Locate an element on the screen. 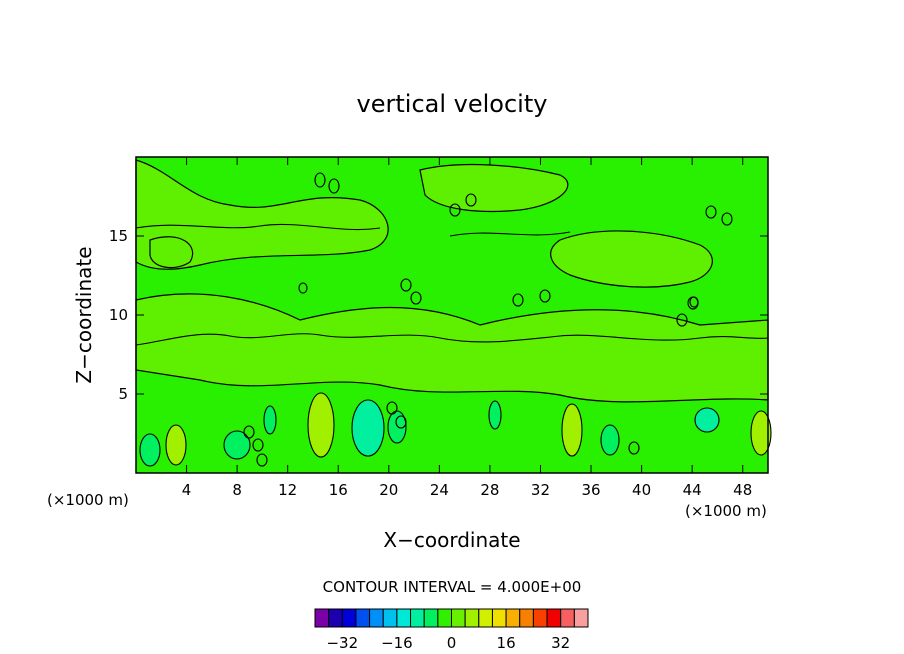 This screenshot has height=654, width=904. x-tick-label: 24 is located at coordinates (439, 490).